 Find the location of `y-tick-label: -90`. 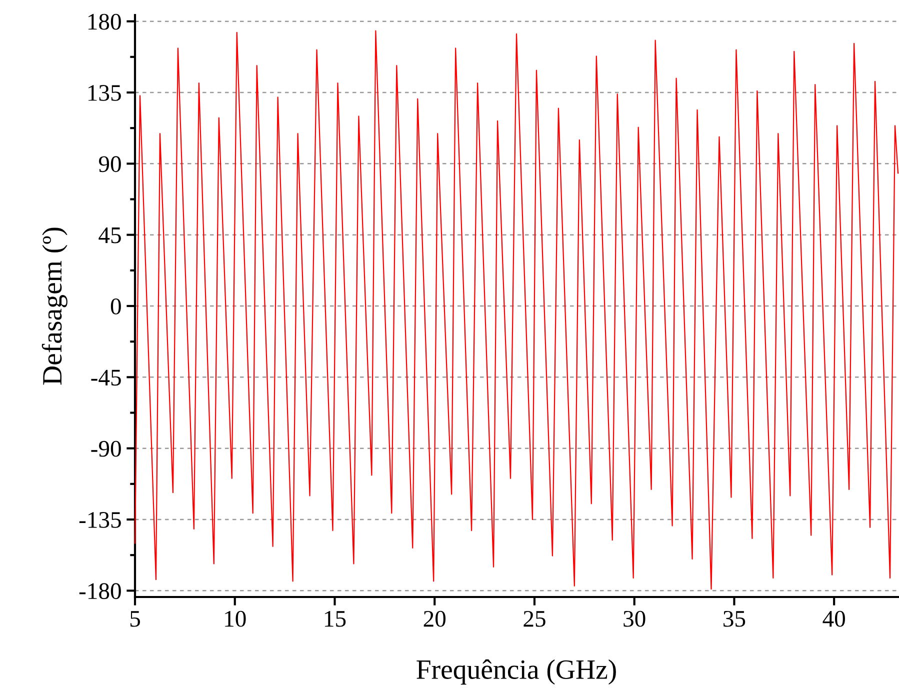

y-tick-label: -90 is located at coordinates (106, 448).